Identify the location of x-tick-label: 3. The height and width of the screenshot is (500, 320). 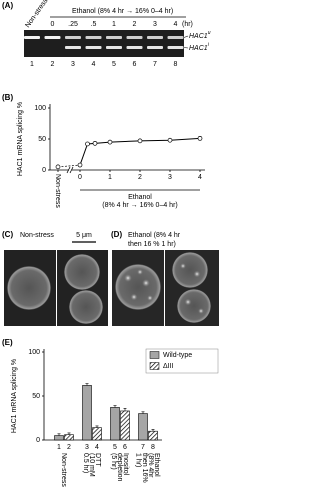
(170, 177).